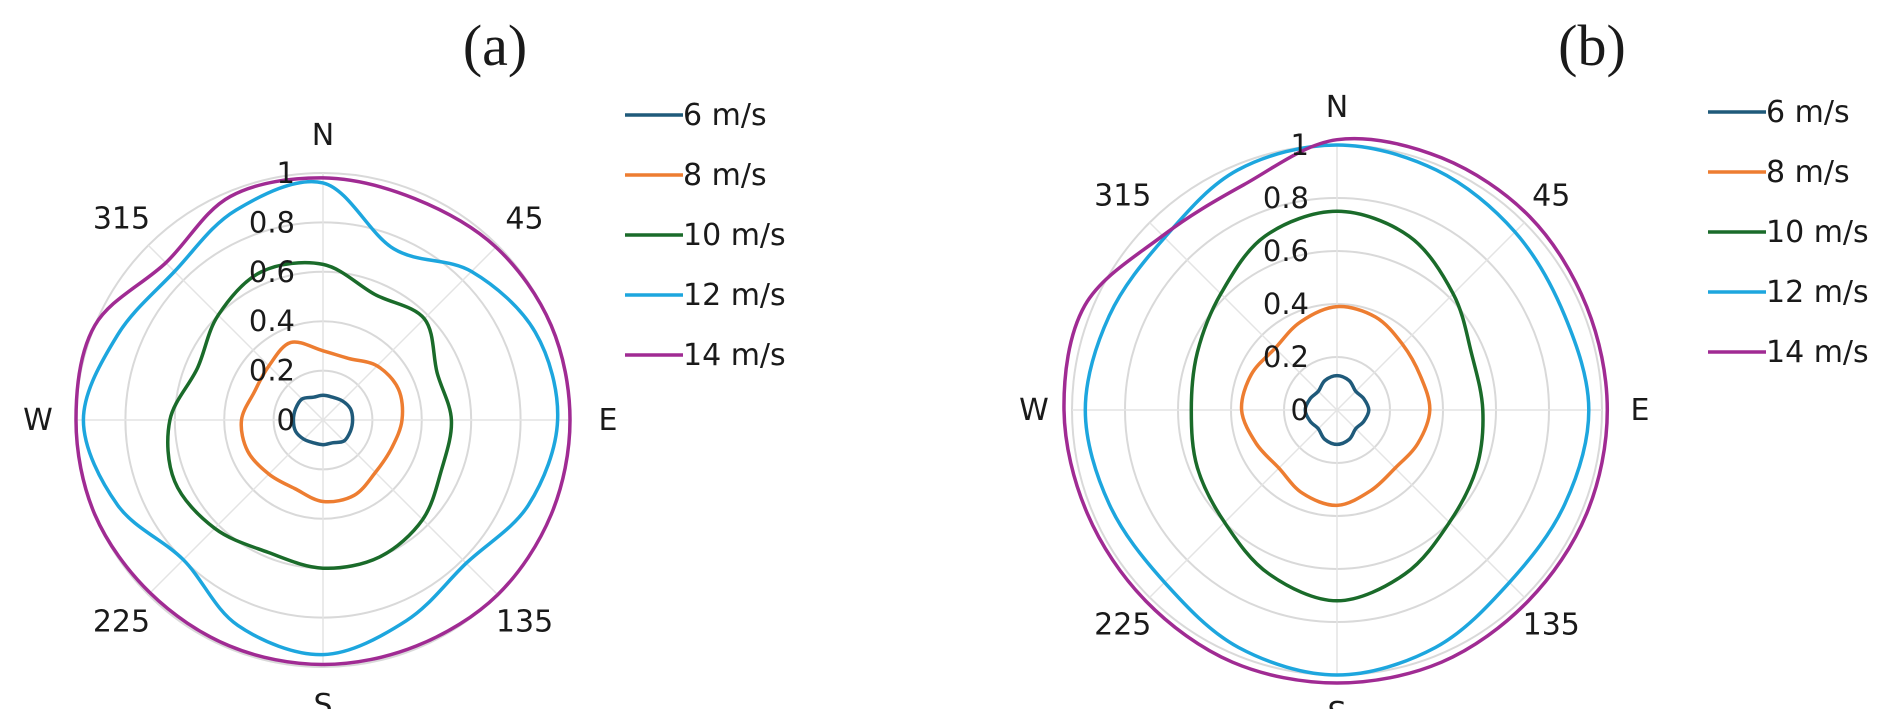 The image size is (1892, 709). Describe the element at coordinates (495, 45) in the screenshot. I see `panel-label: (a)` at that location.